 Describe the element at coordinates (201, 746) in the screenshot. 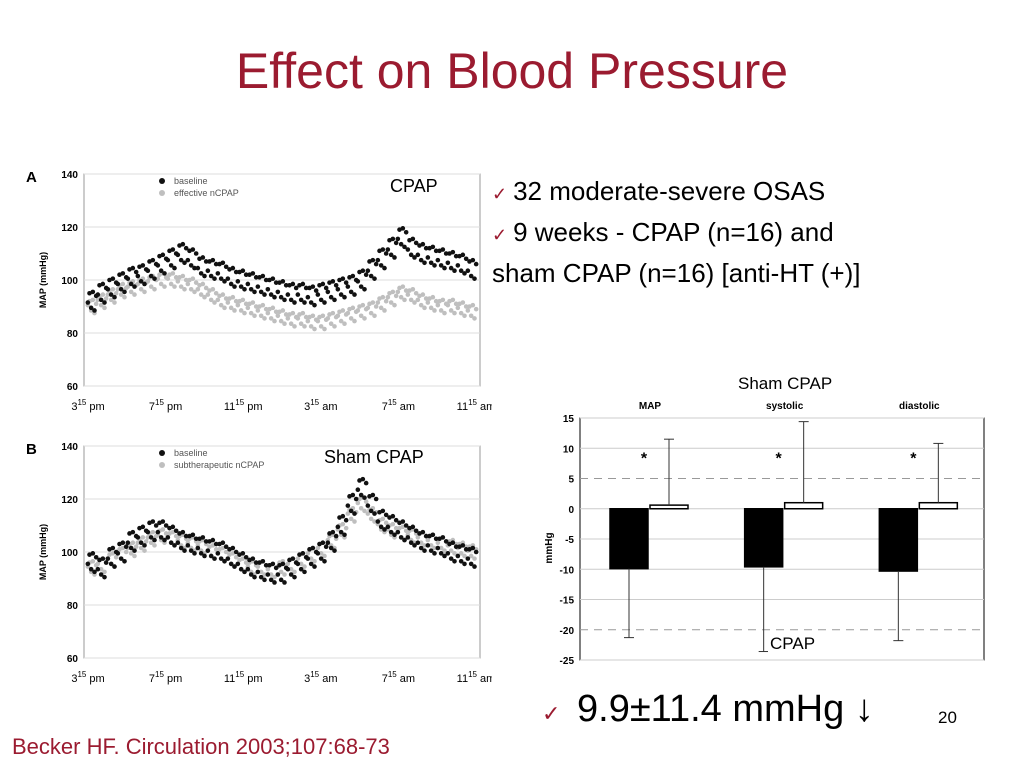

I see `citation: Becker HF. Circulation 2003;107:68-73` at that location.